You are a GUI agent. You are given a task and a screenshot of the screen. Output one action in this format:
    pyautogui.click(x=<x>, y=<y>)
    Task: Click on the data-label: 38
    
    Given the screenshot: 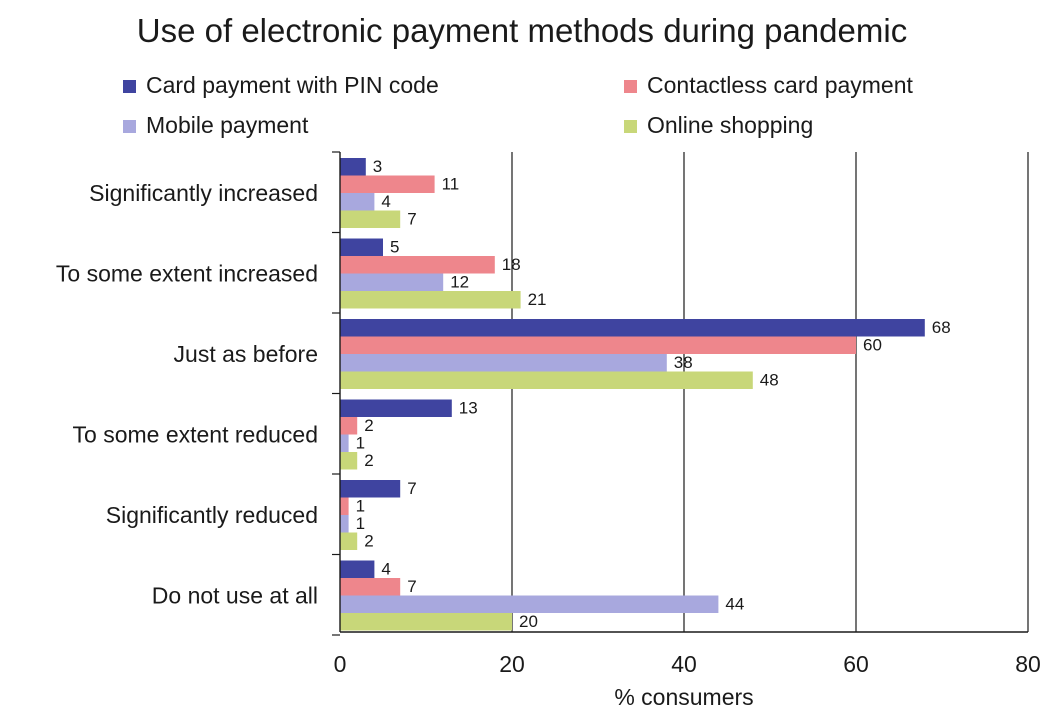 What is the action you would take?
    pyautogui.click(x=683, y=362)
    